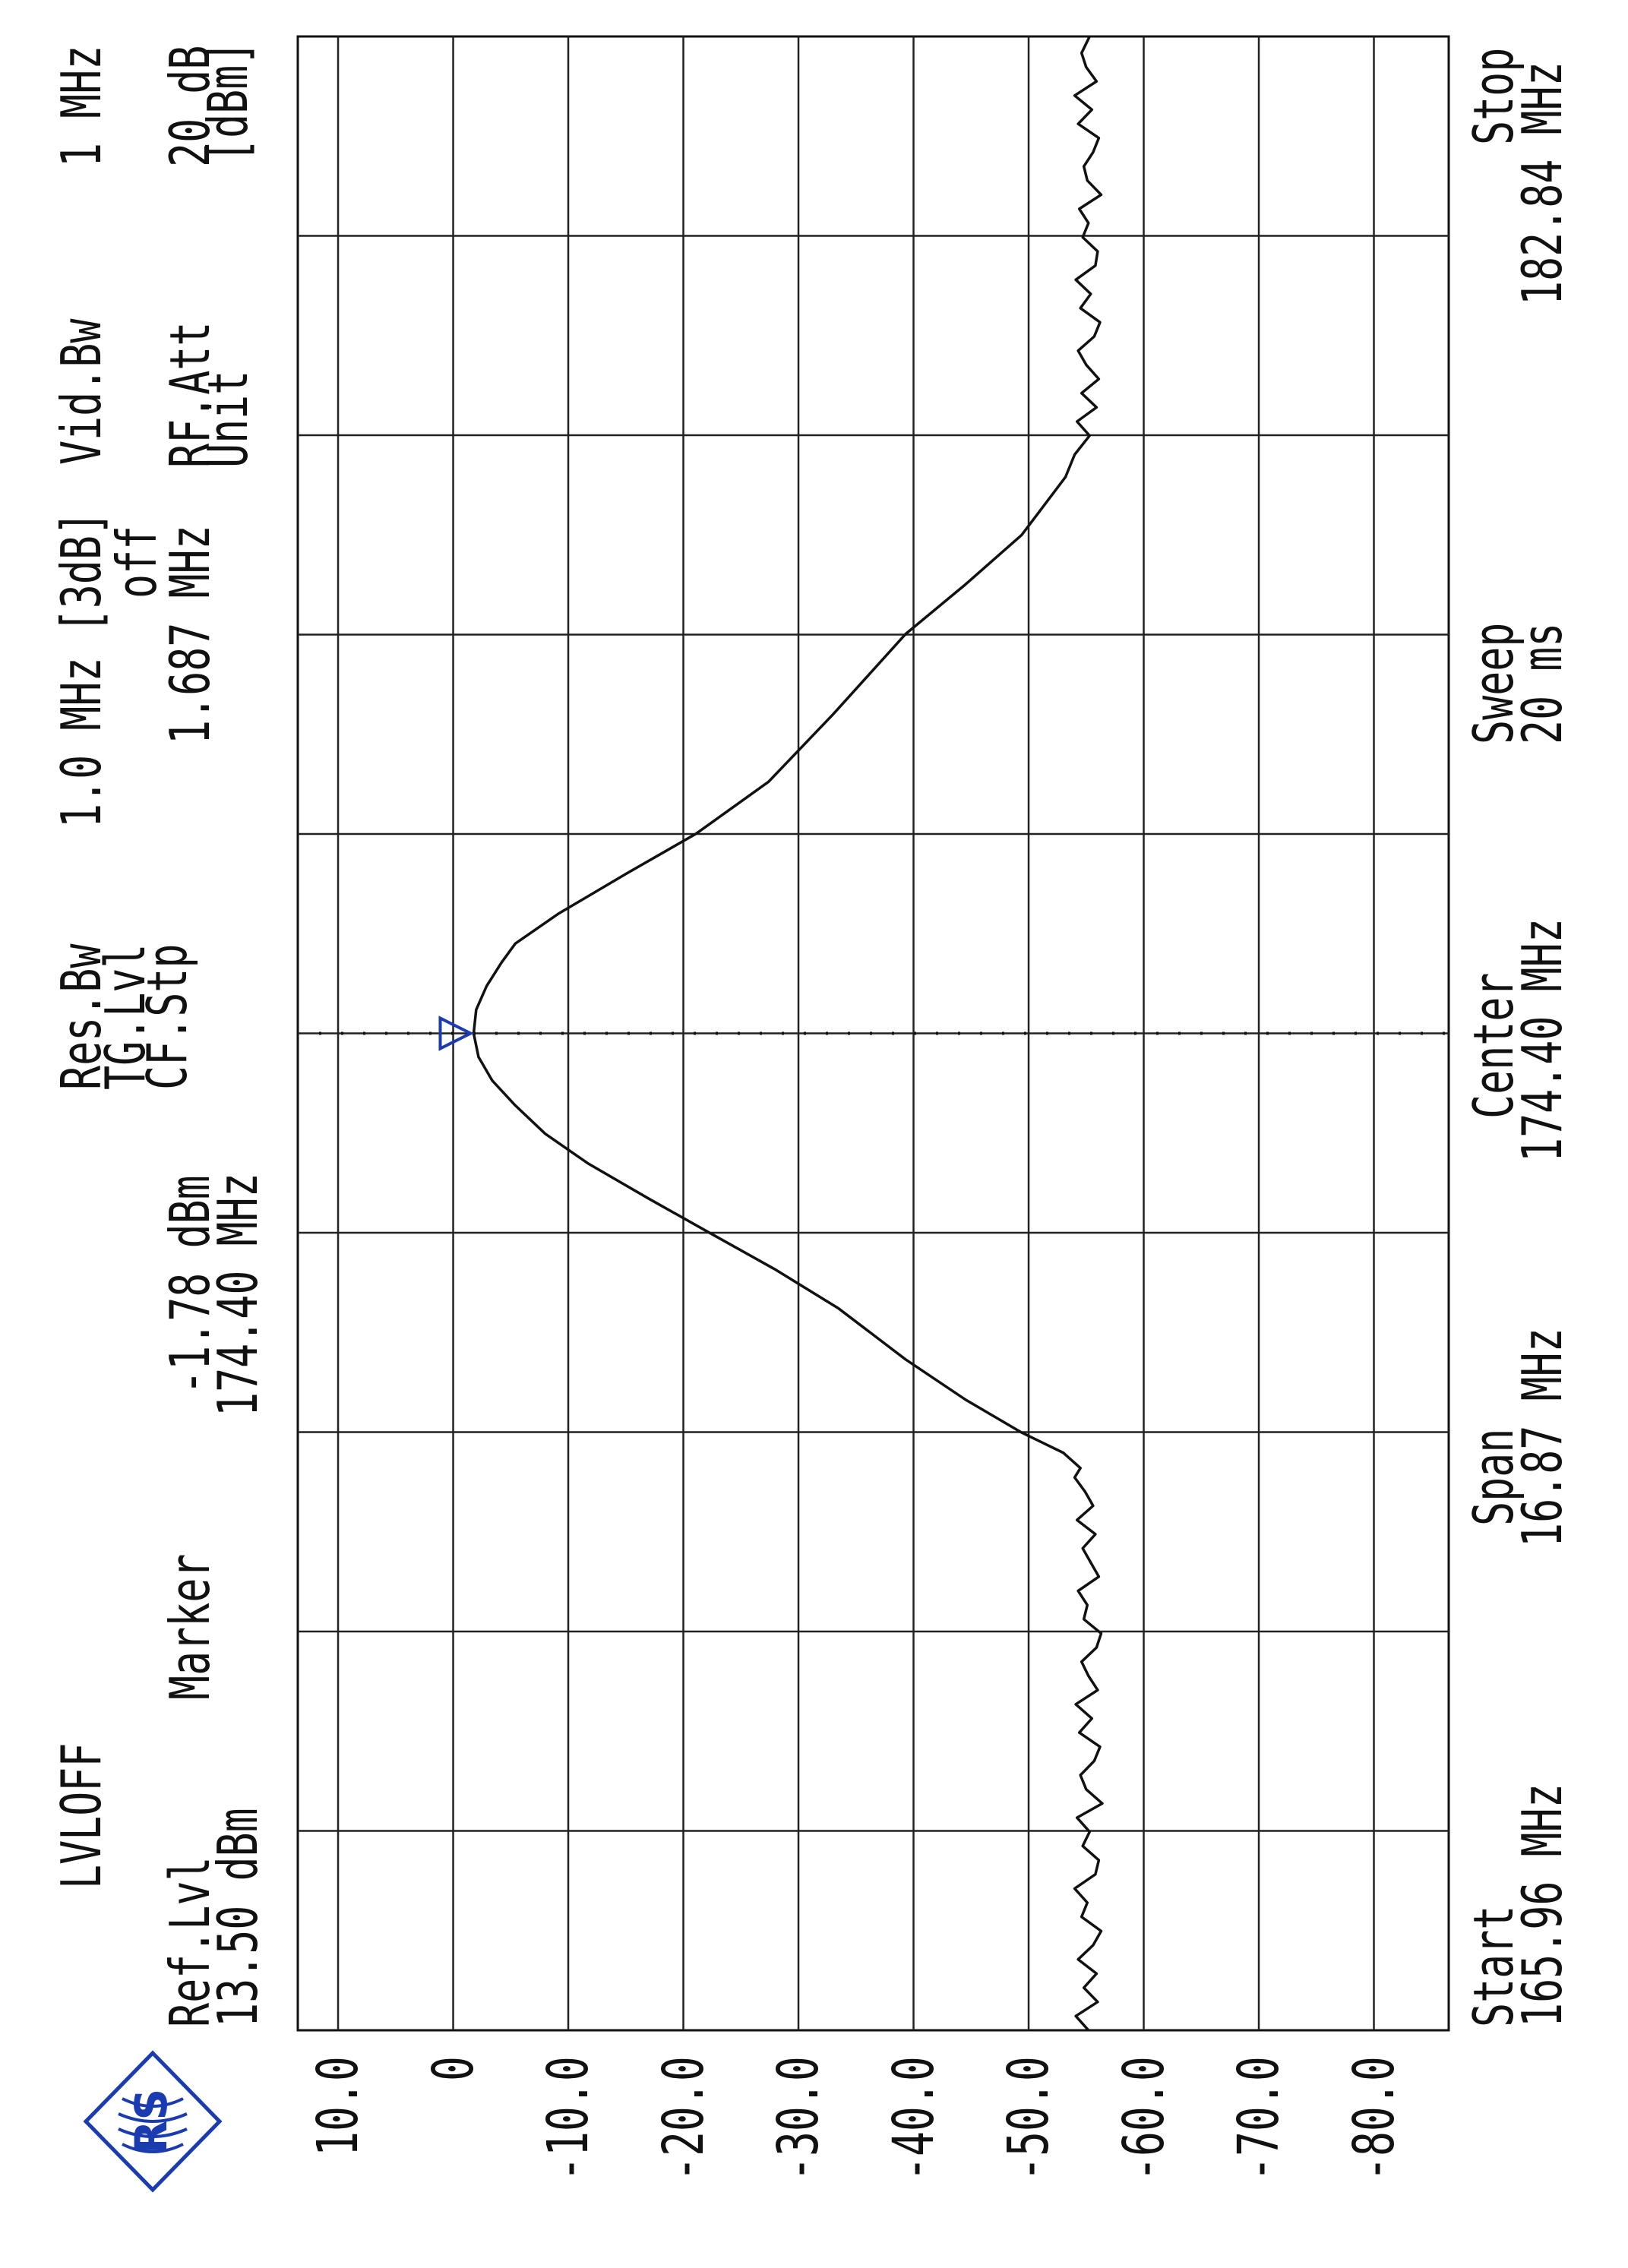  Describe the element at coordinates (1259, 2119) in the screenshot. I see `y-tick-label: -70.0` at that location.